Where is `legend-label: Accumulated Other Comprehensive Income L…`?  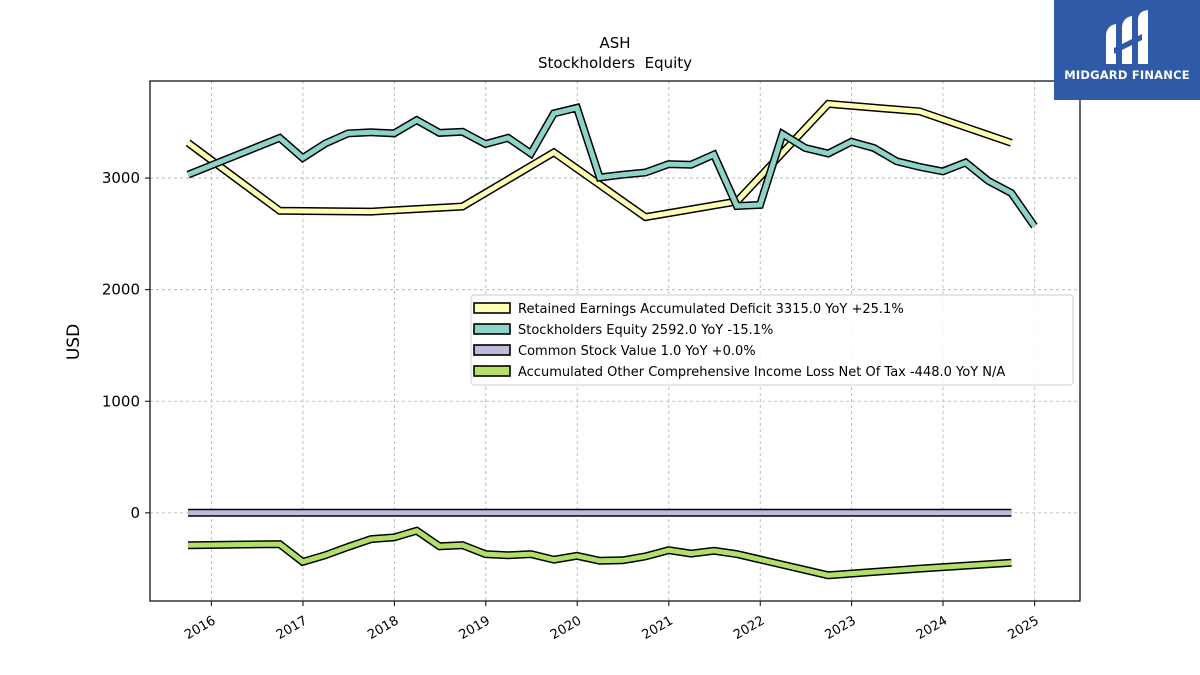 legend-label: Accumulated Other Comprehensive Income L… is located at coordinates (761, 372).